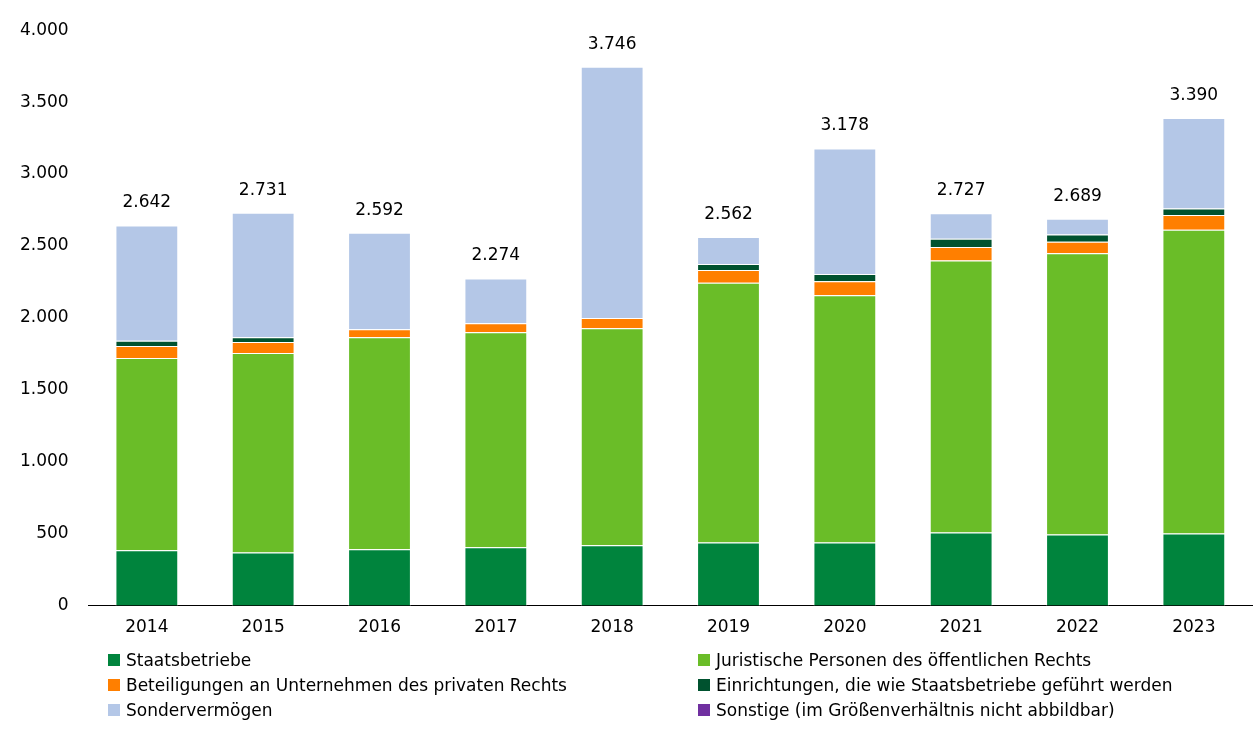 Image resolution: width=1254 pixels, height=729 pixels. Describe the element at coordinates (1077, 626) in the screenshot. I see `x-tick-label: 2022` at that location.